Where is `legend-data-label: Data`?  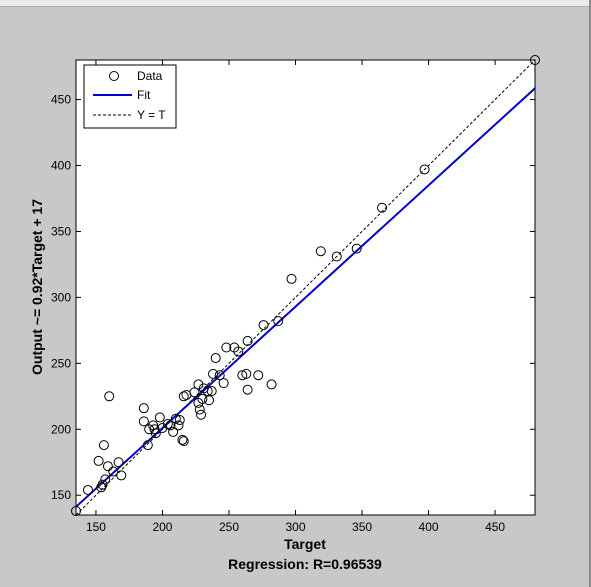 legend-data-label: Data is located at coordinates (150, 76).